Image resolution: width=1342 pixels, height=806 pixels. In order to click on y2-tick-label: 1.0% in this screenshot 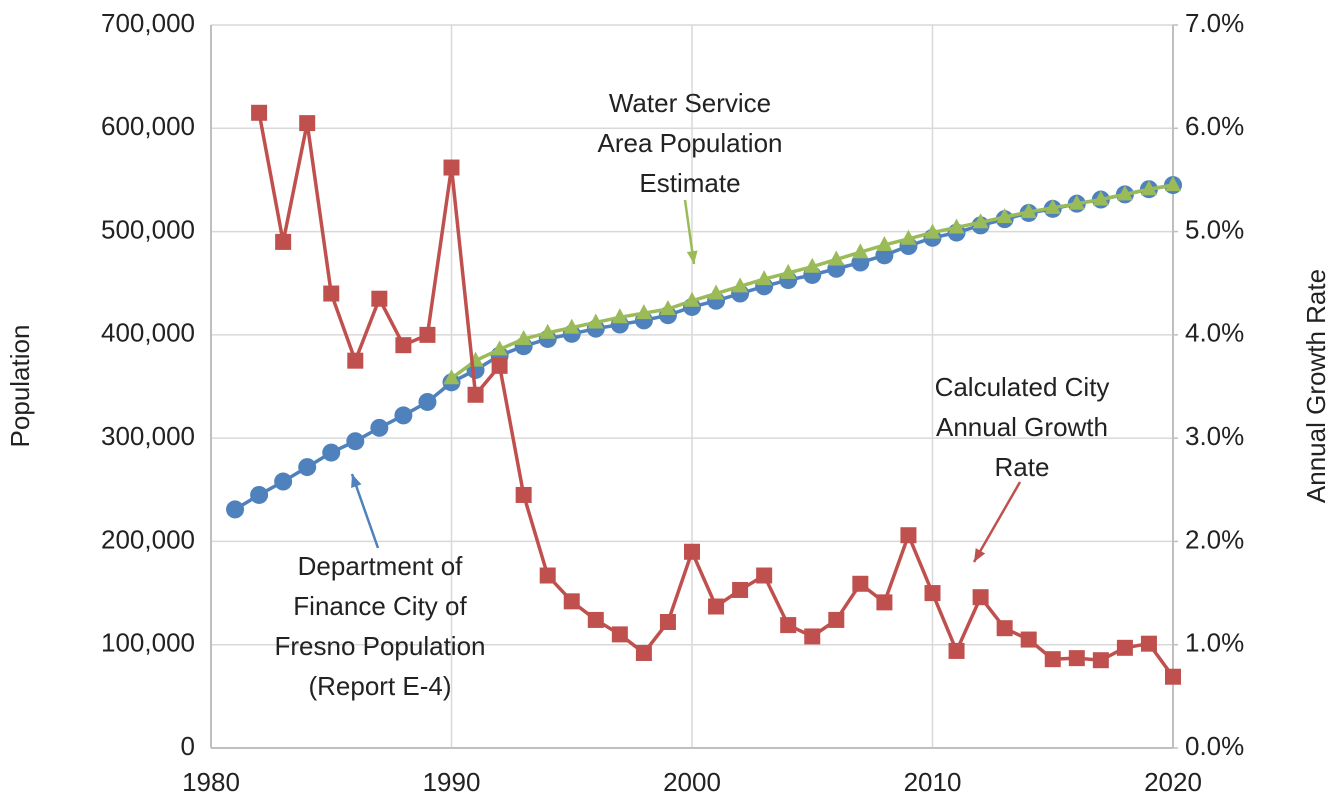, I will do `click(1214, 643)`.